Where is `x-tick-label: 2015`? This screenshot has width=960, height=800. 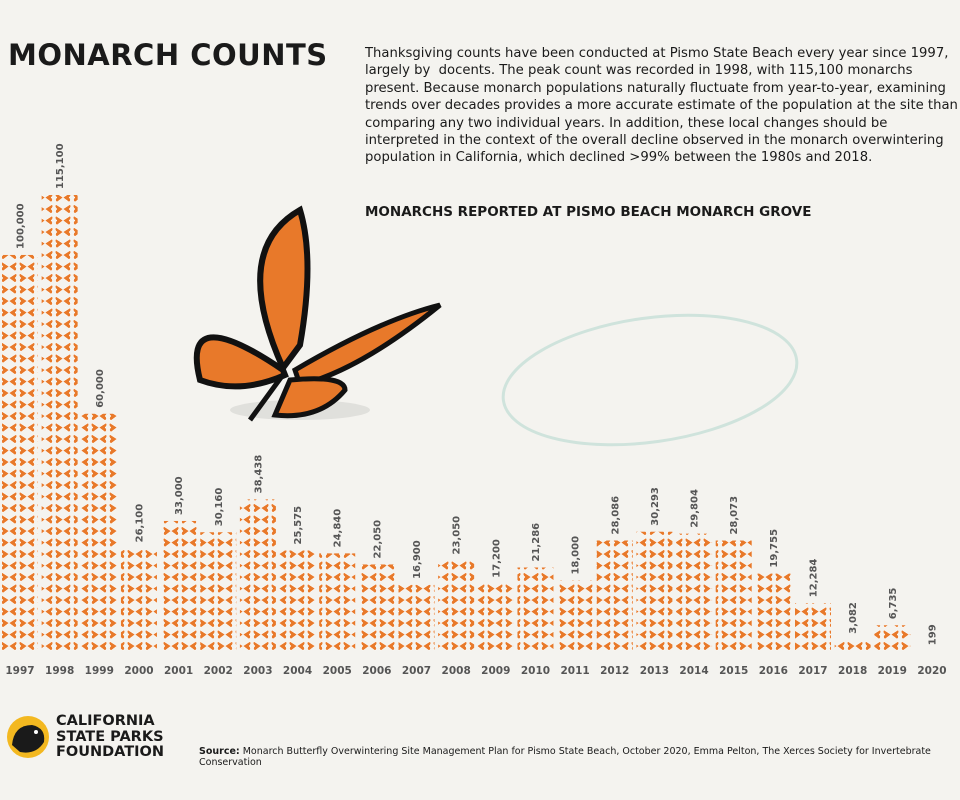 x-tick-label: 2015 is located at coordinates (733, 671).